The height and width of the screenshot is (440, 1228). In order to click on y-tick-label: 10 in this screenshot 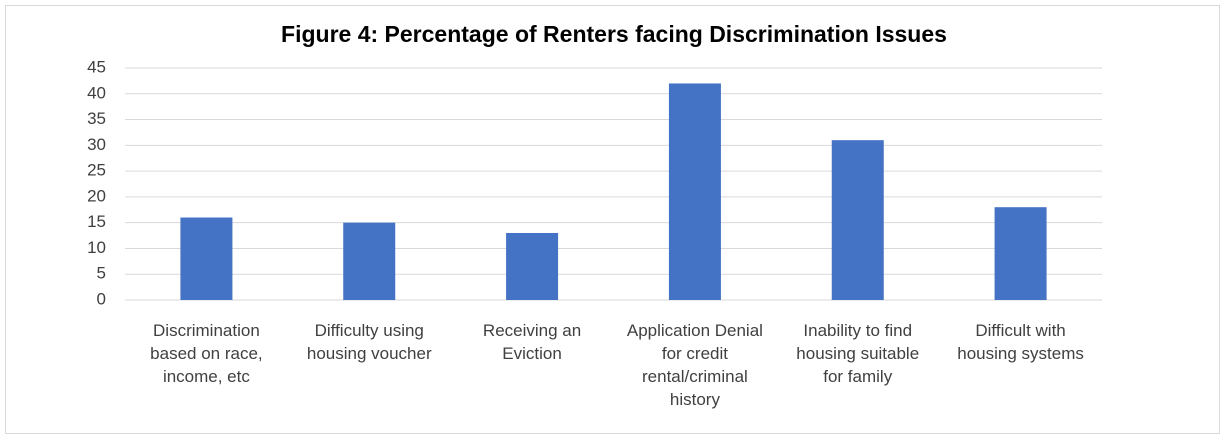, I will do `click(96, 247)`.